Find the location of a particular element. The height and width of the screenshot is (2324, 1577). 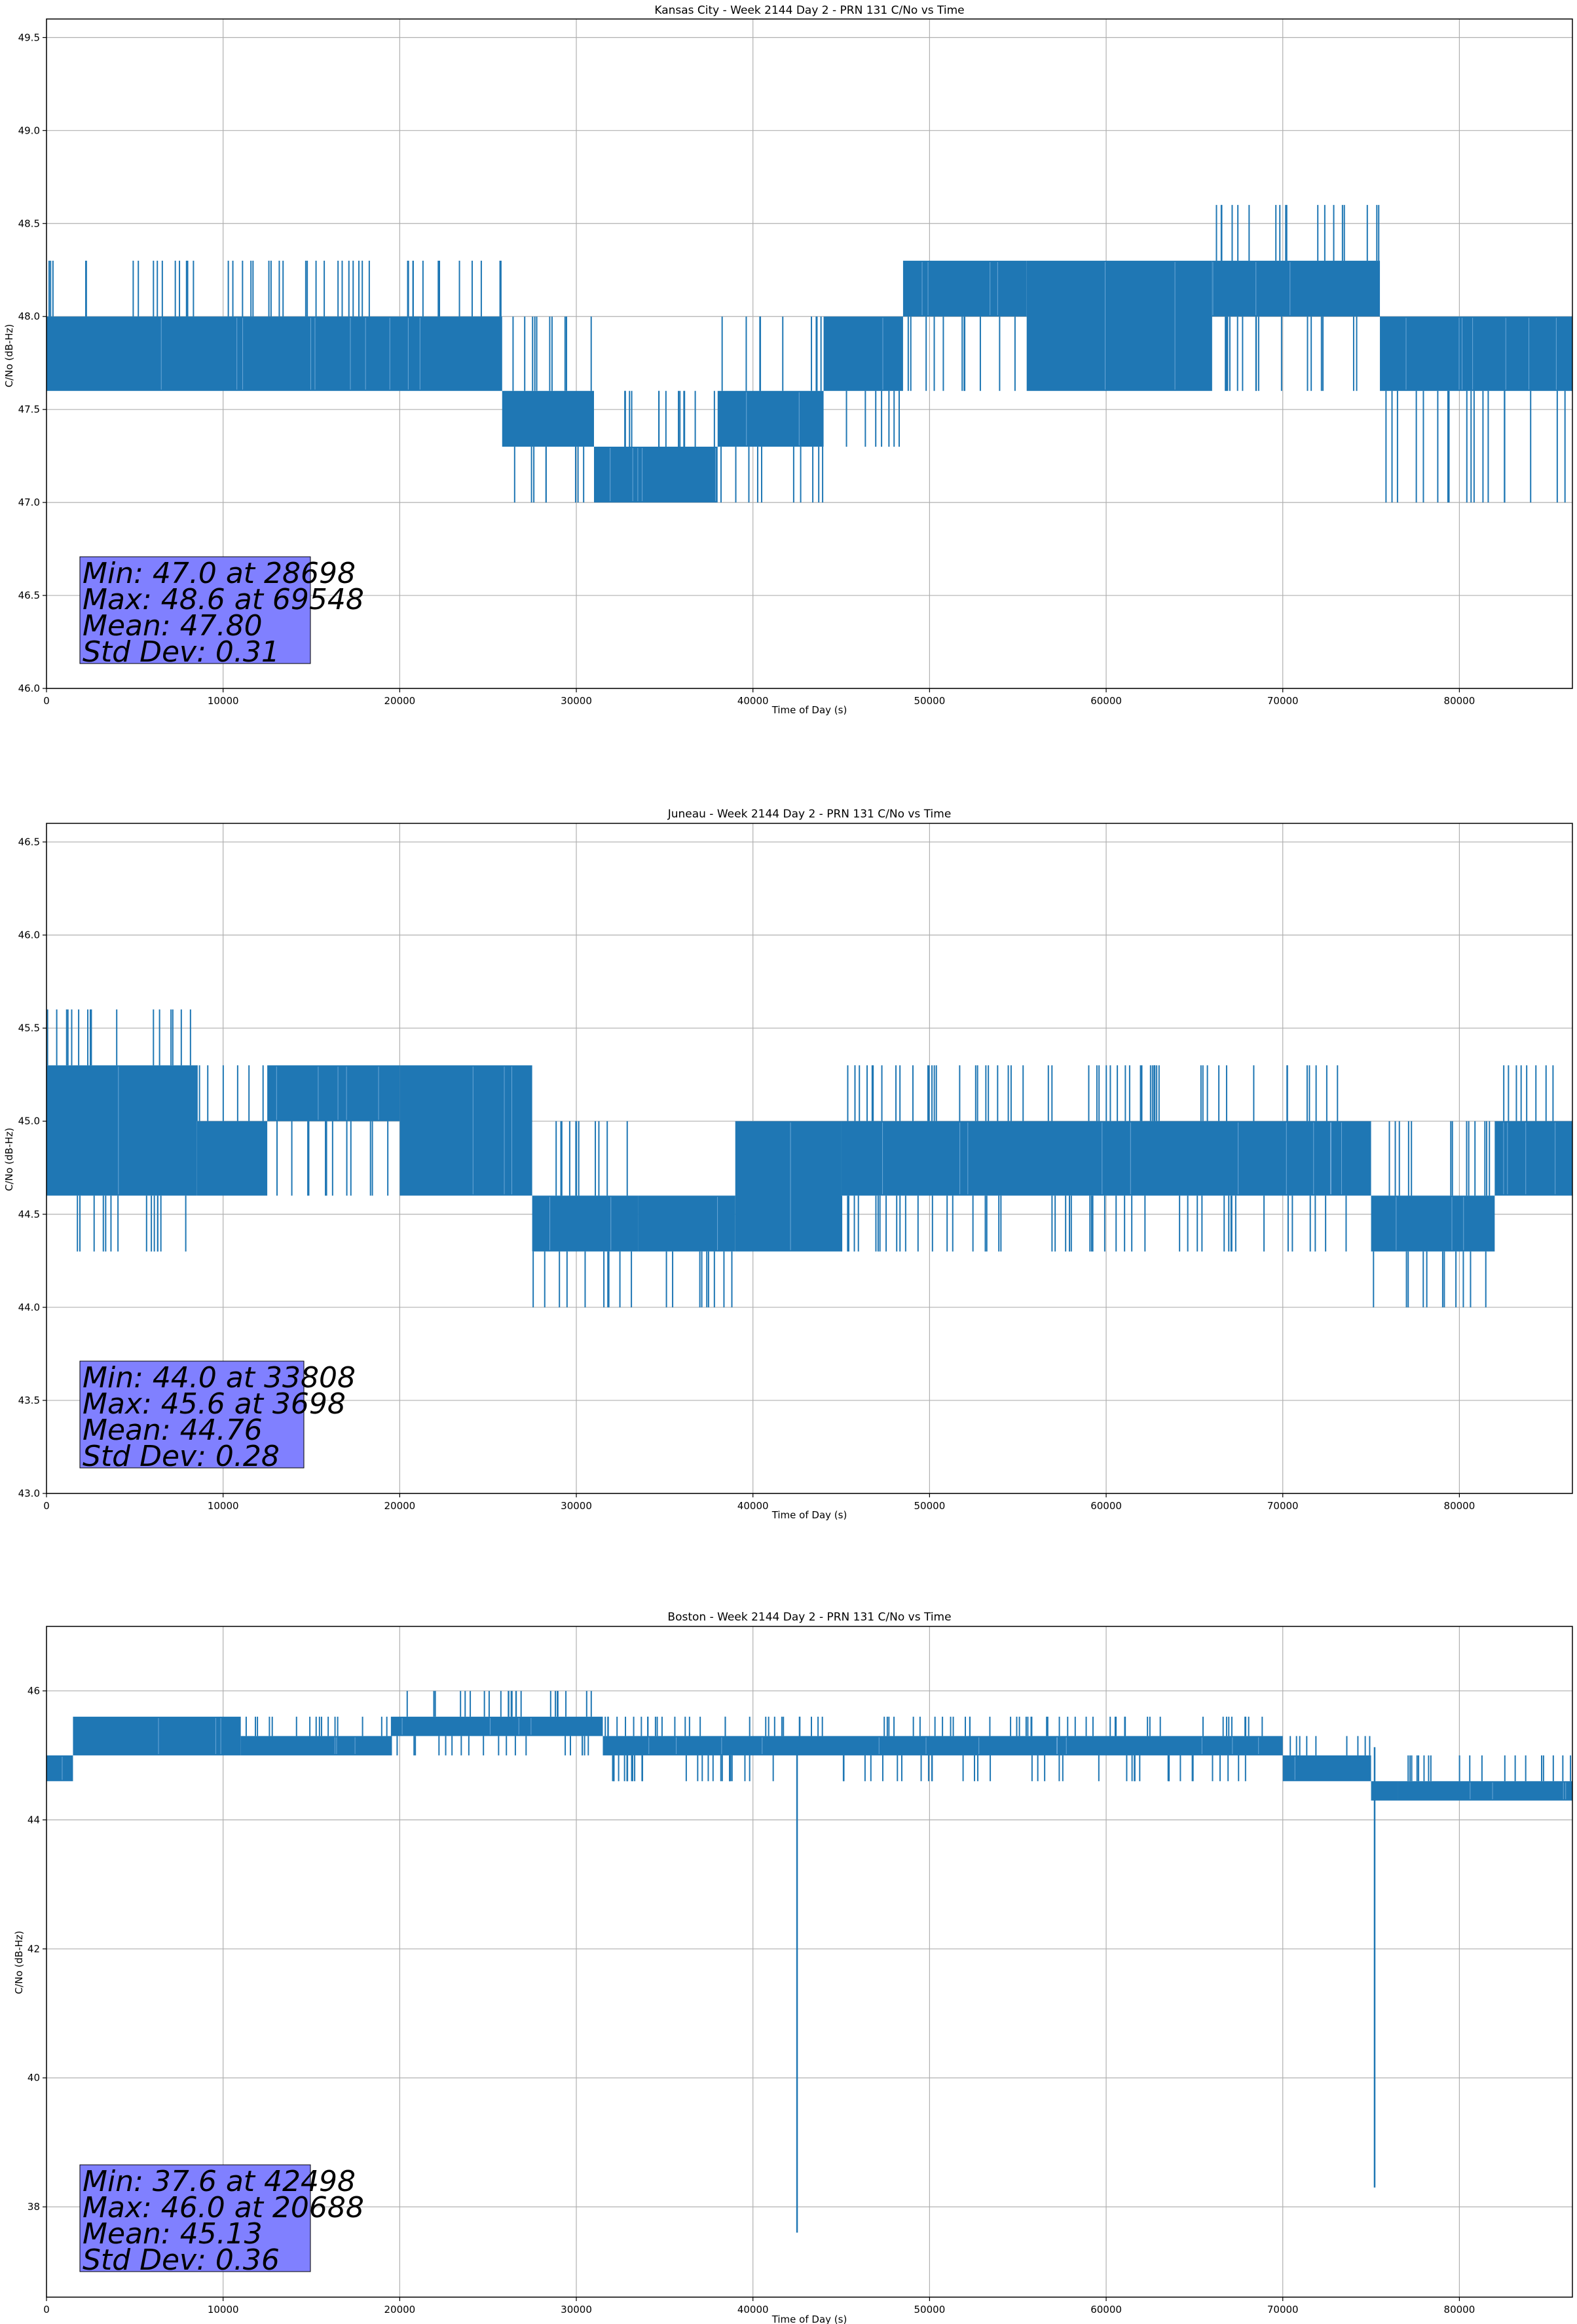

stats-line: Mean: 47.80 is located at coordinates (173, 626).